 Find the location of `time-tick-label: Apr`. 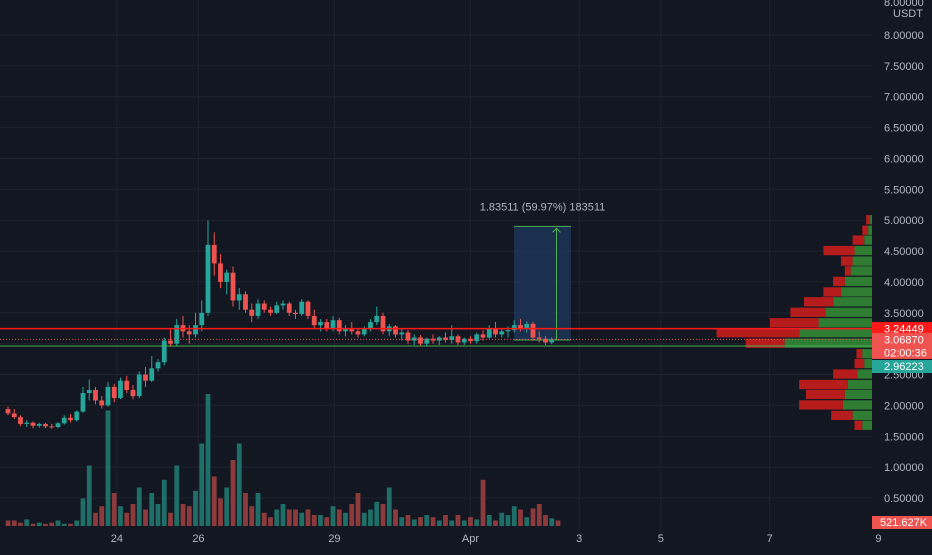

time-tick-label: Apr is located at coordinates (470, 539).